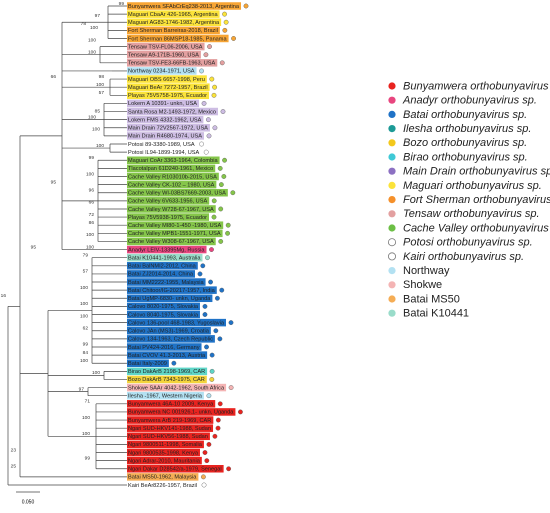  Describe the element at coordinates (171, 405) in the screenshot. I see `leaf-label: Bunyamwera 46A-10 2009, Kenya` at that location.